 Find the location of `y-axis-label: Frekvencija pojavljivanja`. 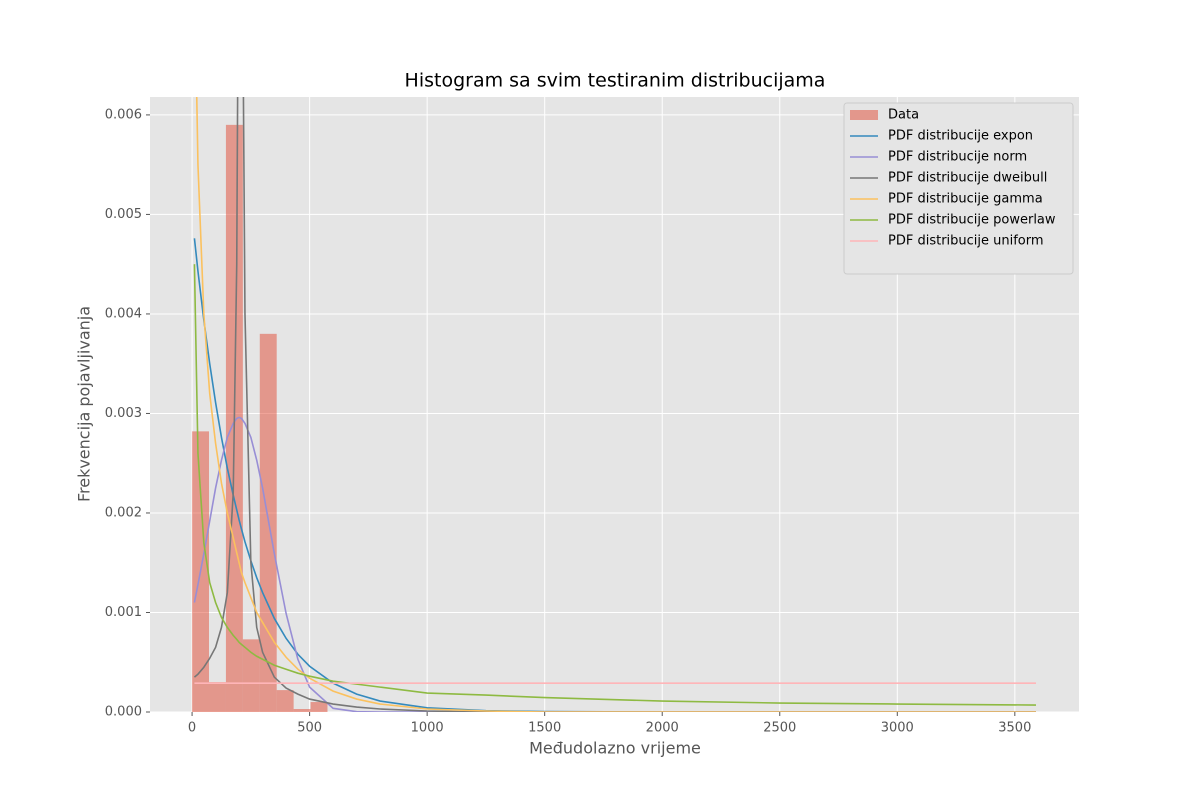

y-axis-label: Frekvencija pojavljivanja is located at coordinates (84, 404).